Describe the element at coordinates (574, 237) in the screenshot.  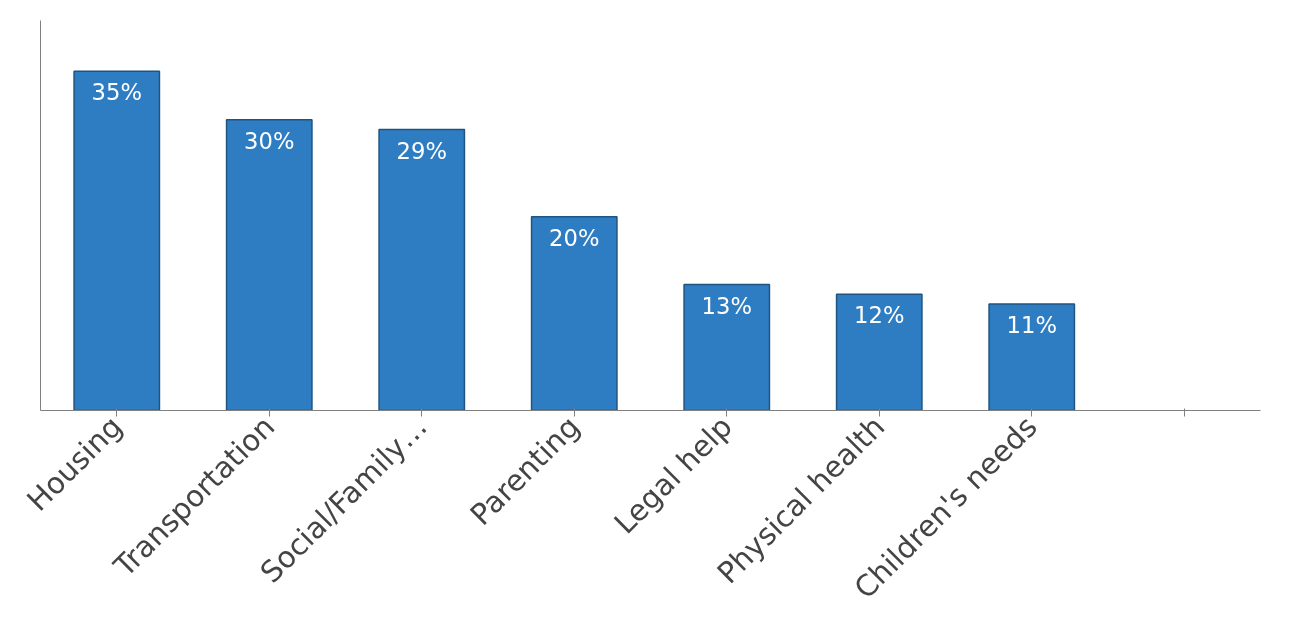
I see `data-label: 20%` at that location.